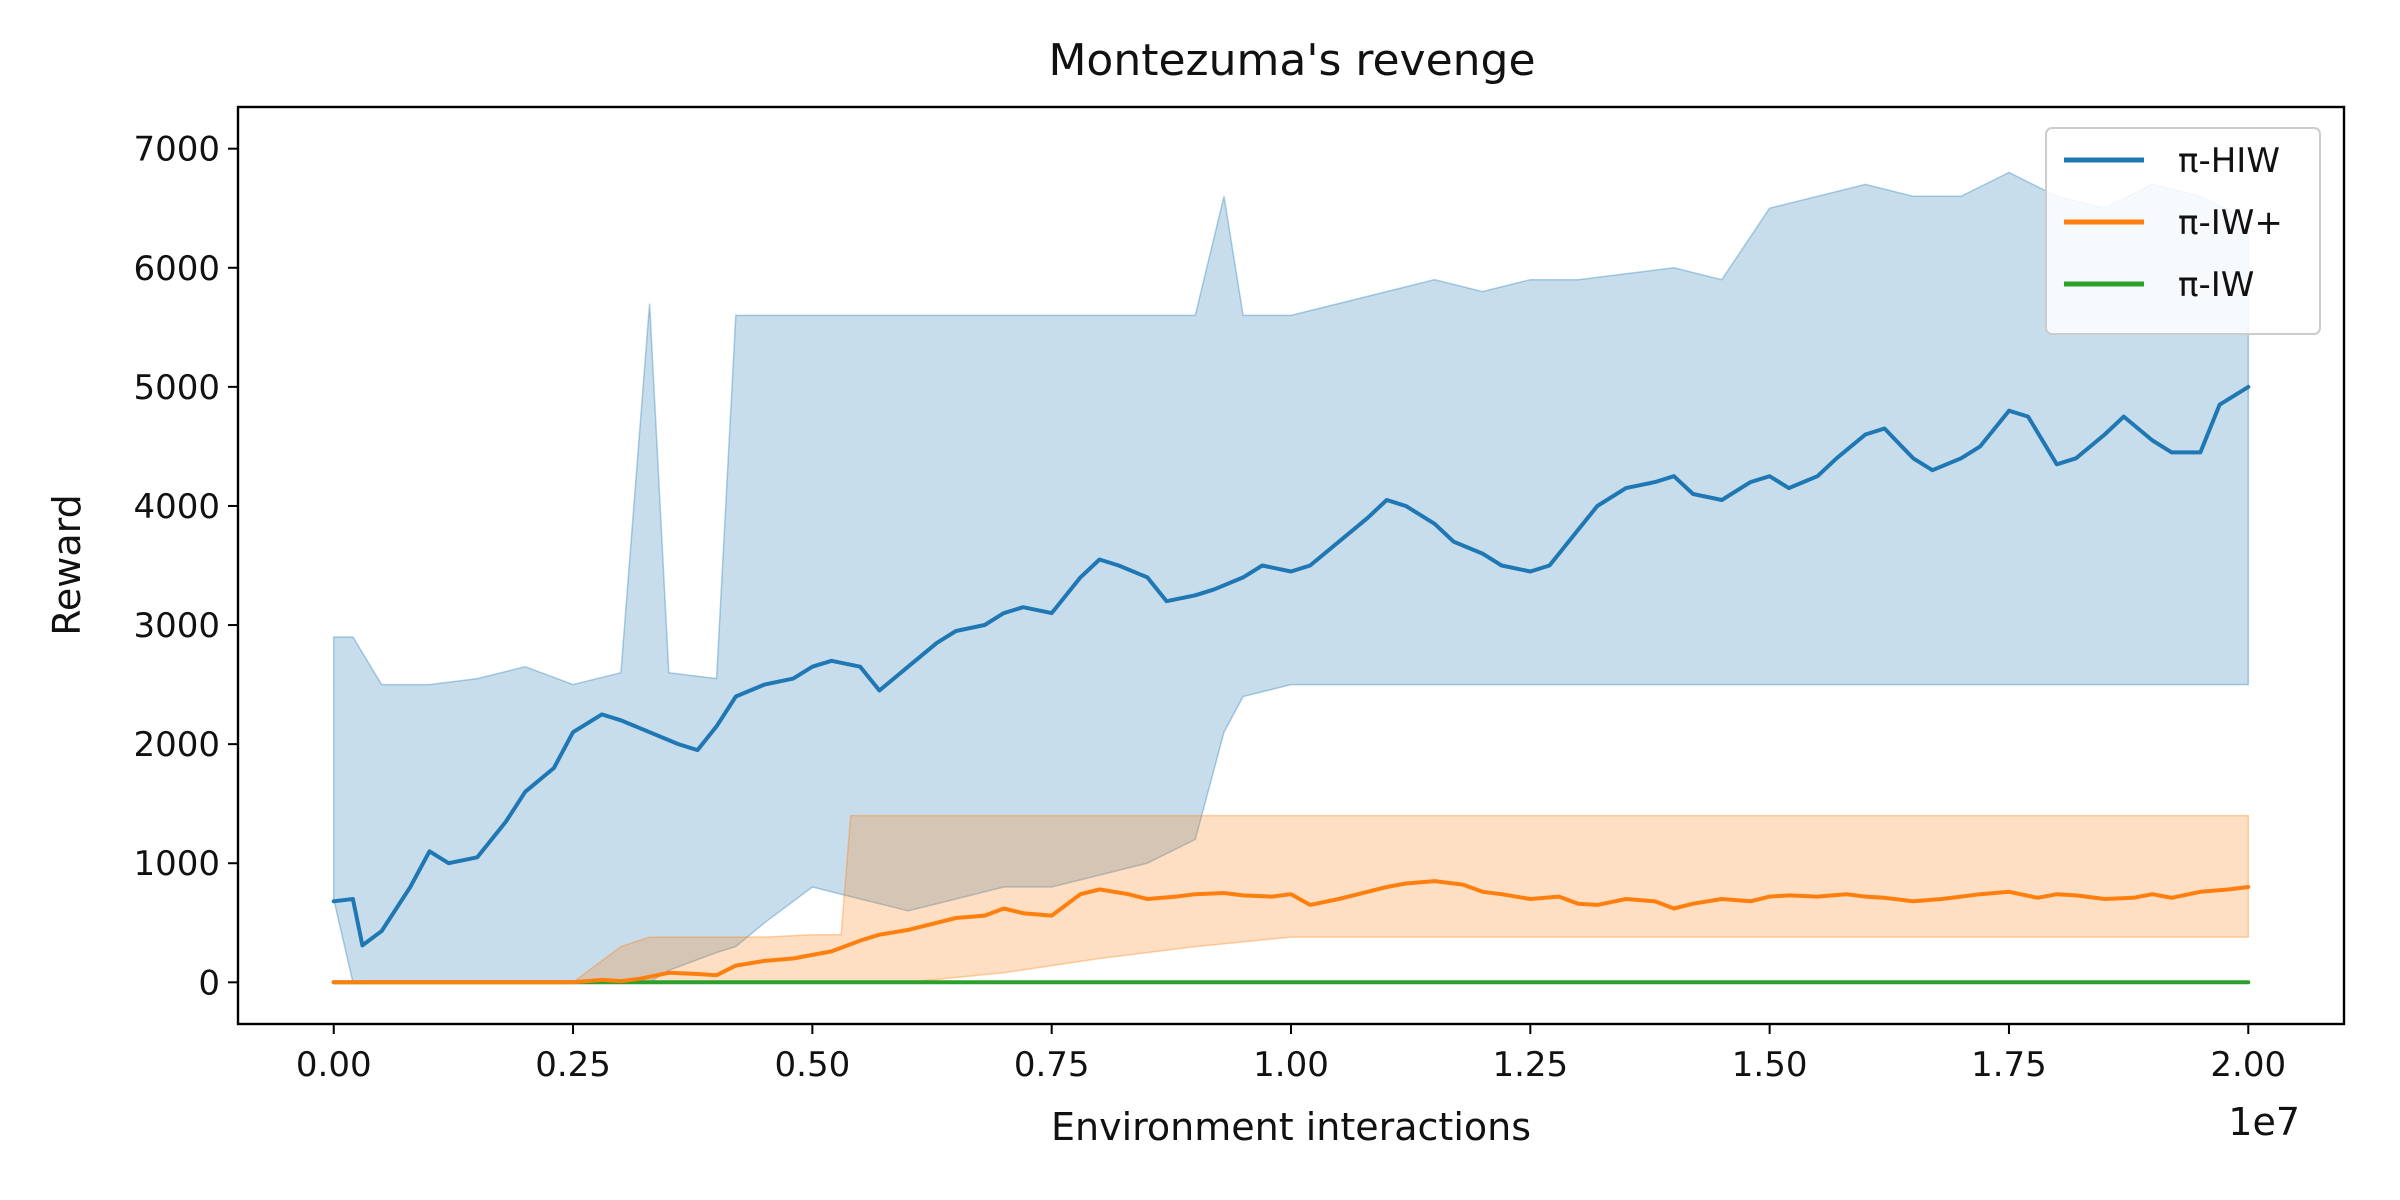 This screenshot has height=1200, width=2400. I want to click on y-axis: 0 1000 2000 3000 4000 5000 6000 7000, so click(185, 566).